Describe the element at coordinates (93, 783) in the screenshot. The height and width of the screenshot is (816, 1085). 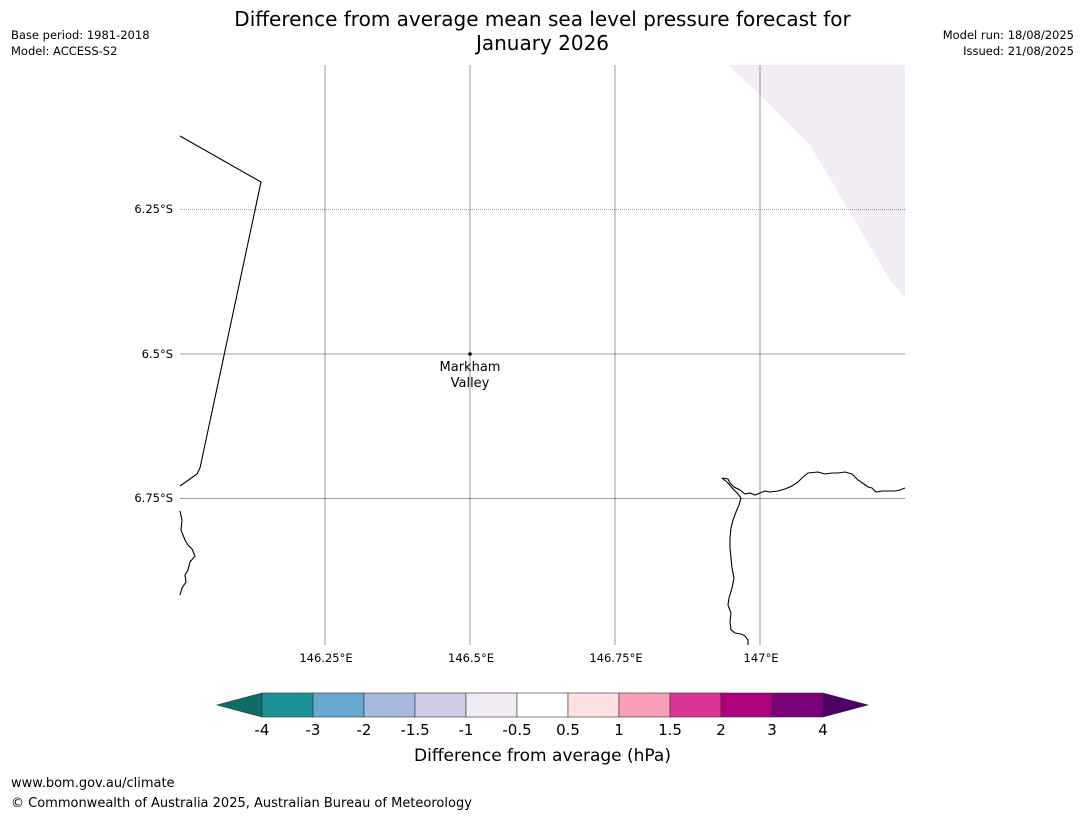
I see `footer-url: www.bom.gov.au/climate` at that location.